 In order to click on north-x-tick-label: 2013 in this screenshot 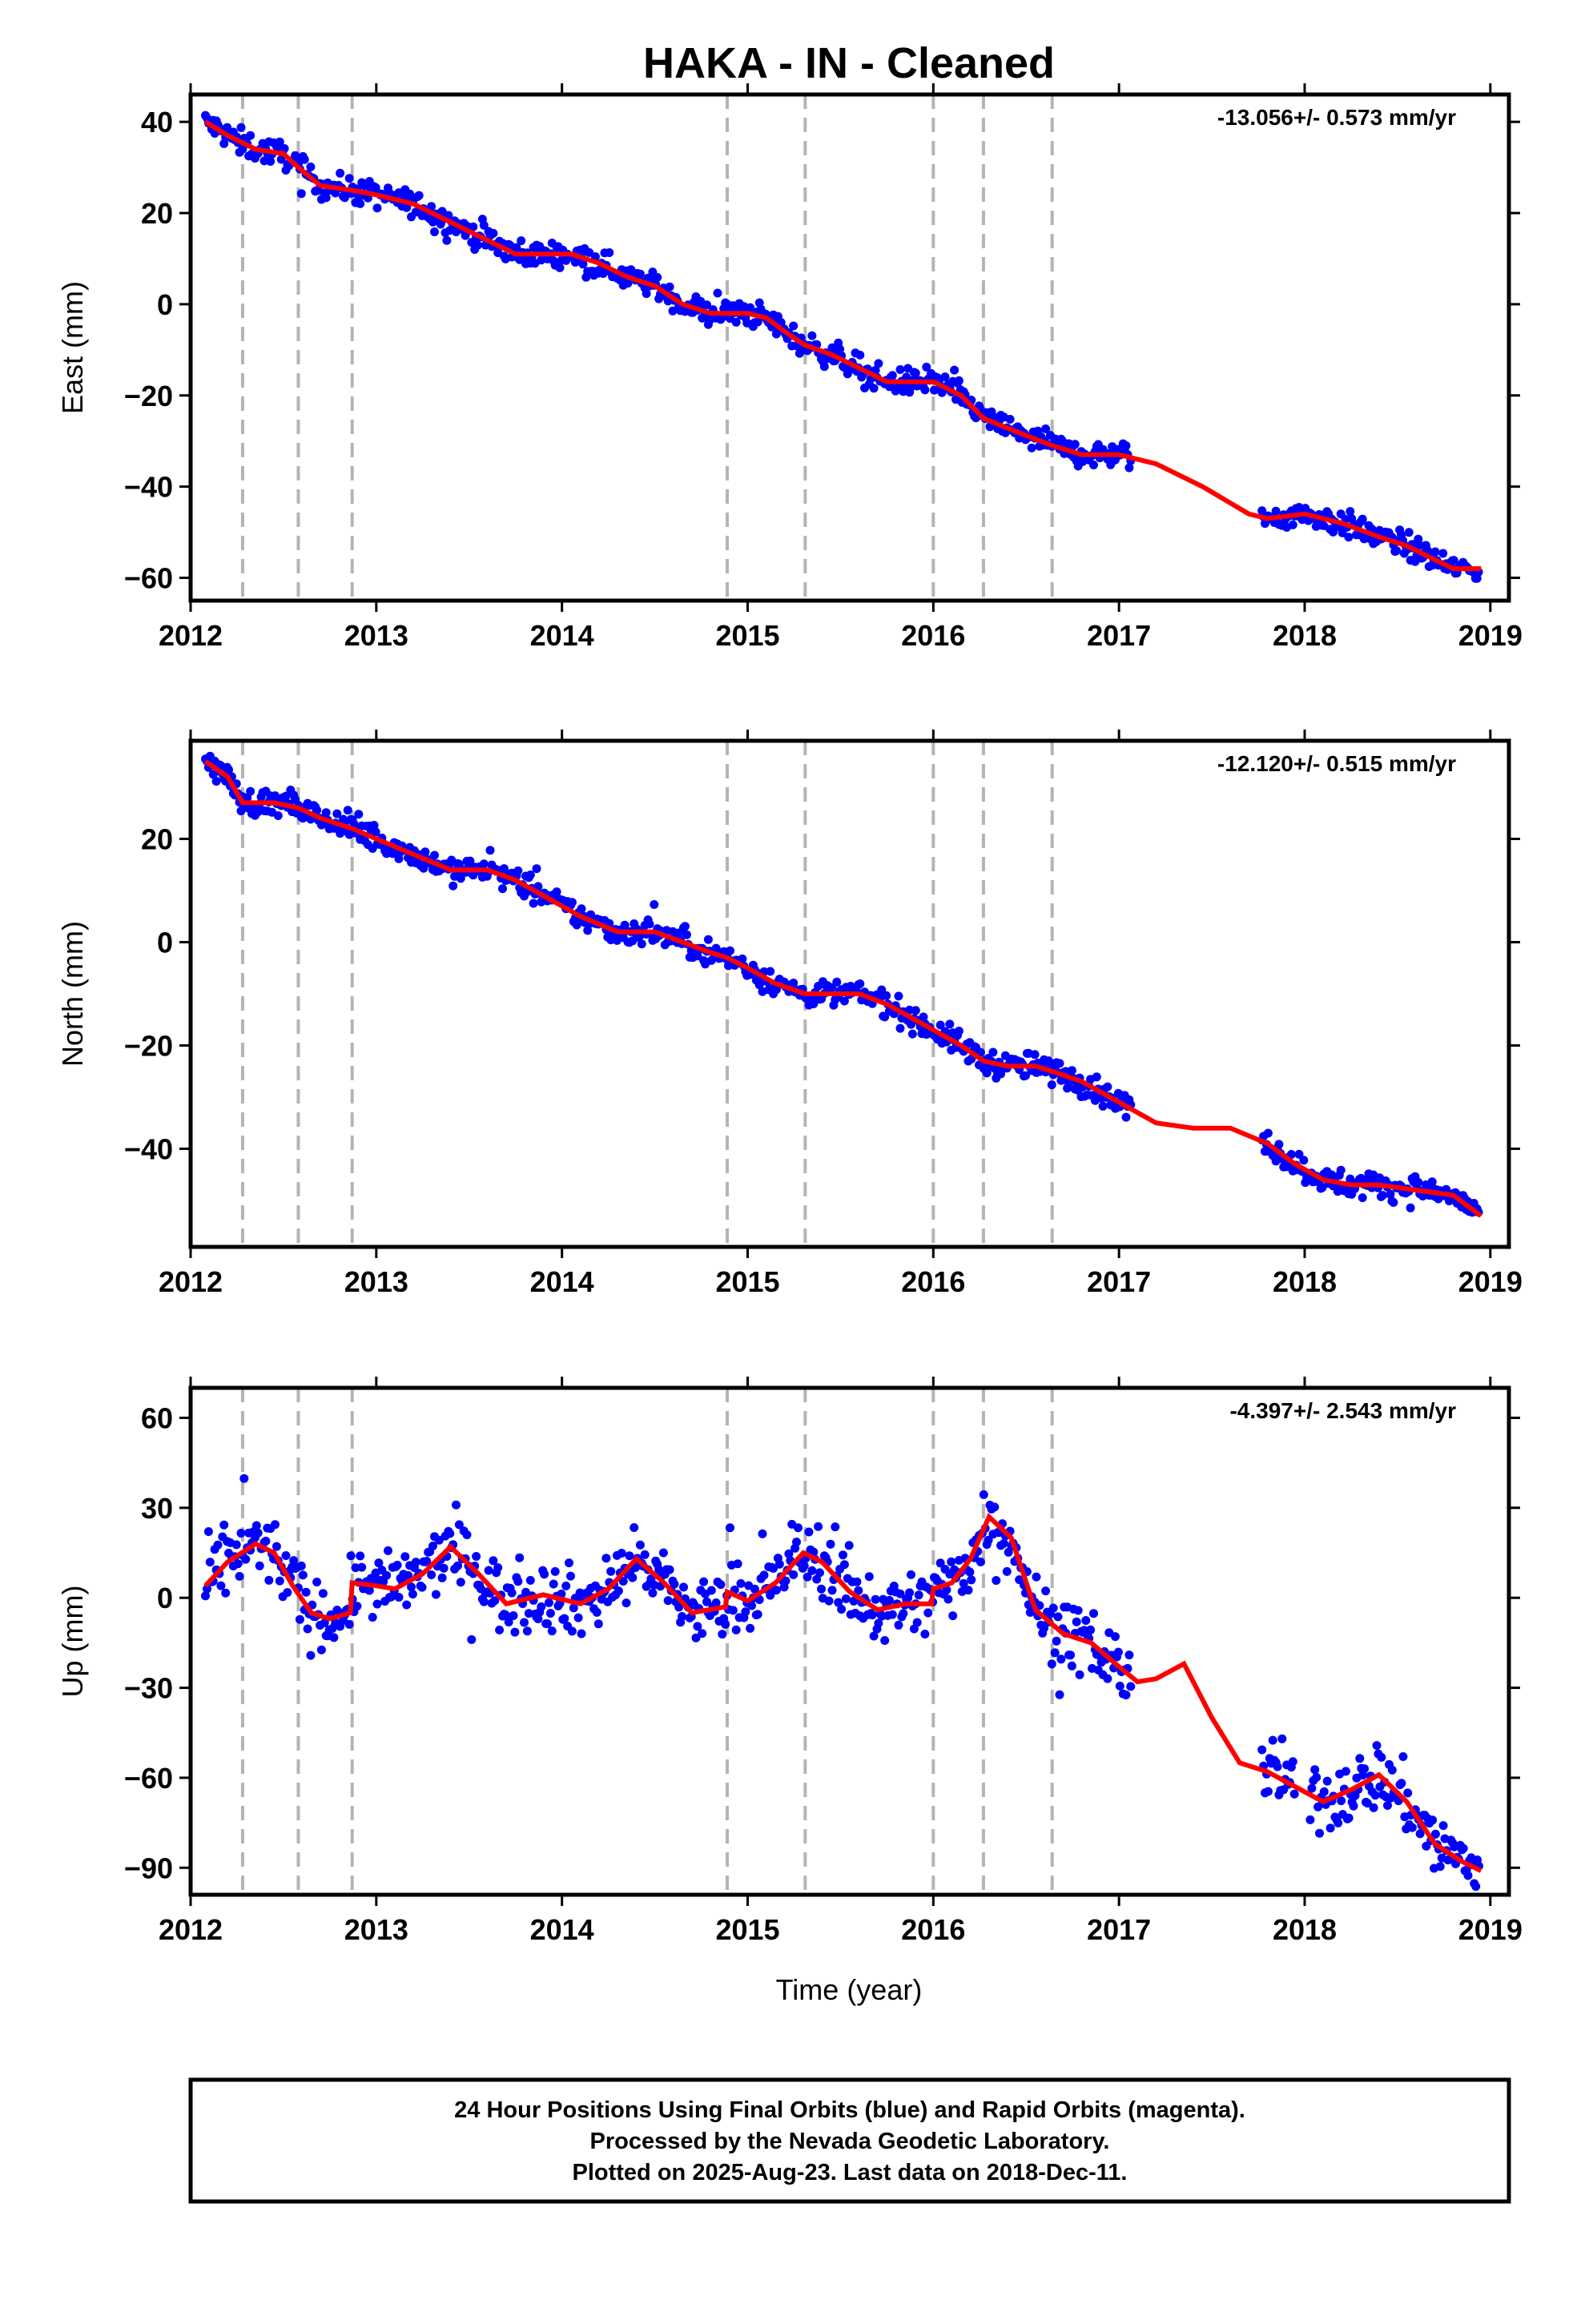, I will do `click(376, 1281)`.